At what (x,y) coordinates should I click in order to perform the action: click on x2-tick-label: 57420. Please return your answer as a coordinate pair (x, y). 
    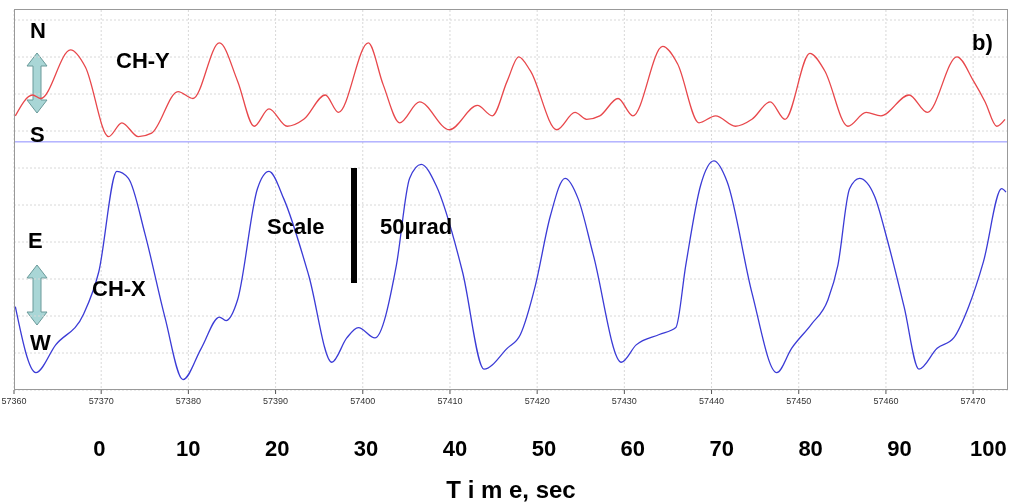
    Looking at the image, I should click on (537, 401).